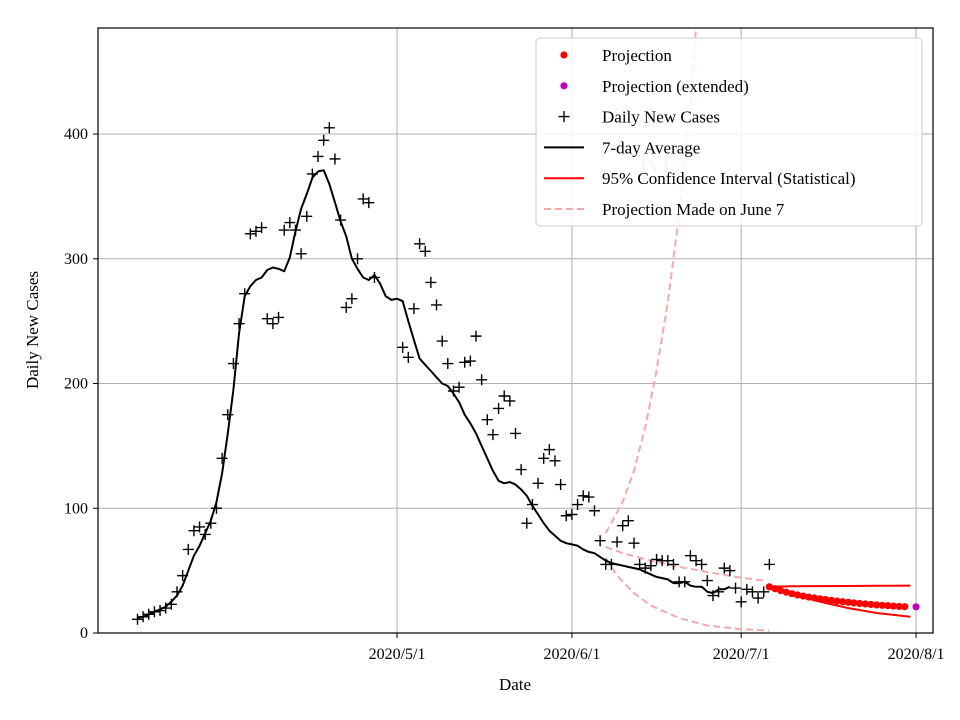 This screenshot has width=960, height=720. Describe the element at coordinates (32, 330) in the screenshot. I see `y-axis-label: Daily New Cases` at that location.